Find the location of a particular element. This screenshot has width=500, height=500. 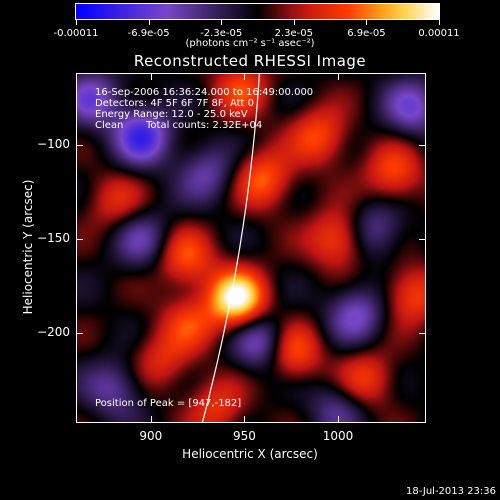

colorbar-tick-label: 2.3e-05 is located at coordinates (293, 33).